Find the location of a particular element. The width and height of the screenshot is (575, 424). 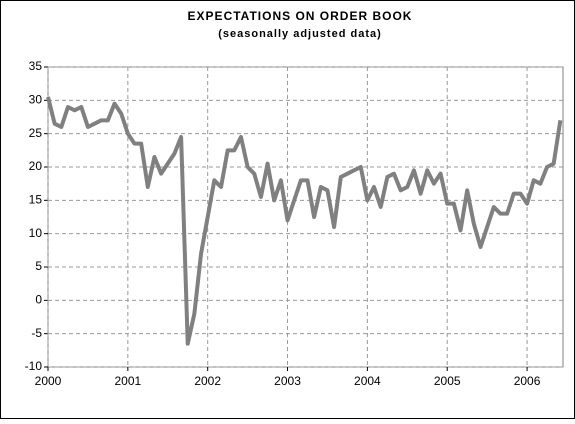

chart-title: EXPECTATIONS ON ORDER BOOK is located at coordinates (300, 16).